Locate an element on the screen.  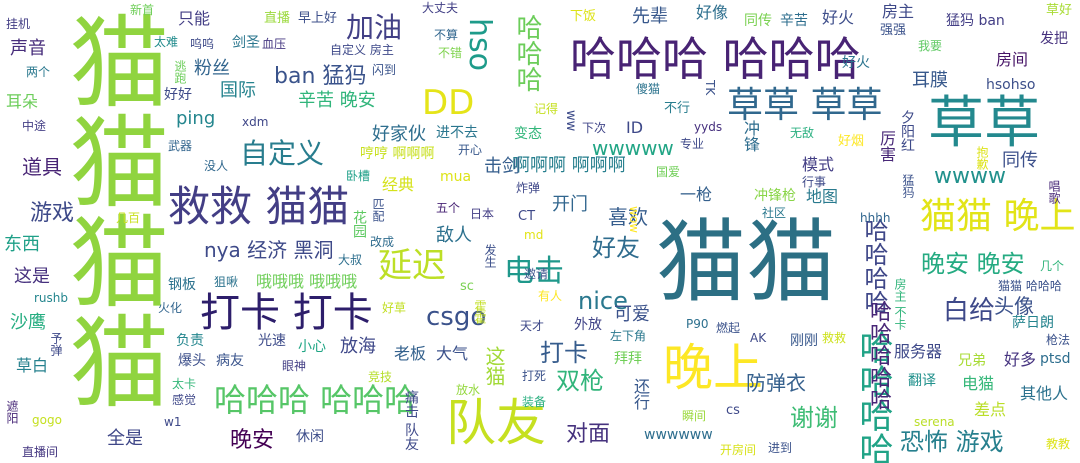
word-tiancai: 天才 is located at coordinates (532, 326).